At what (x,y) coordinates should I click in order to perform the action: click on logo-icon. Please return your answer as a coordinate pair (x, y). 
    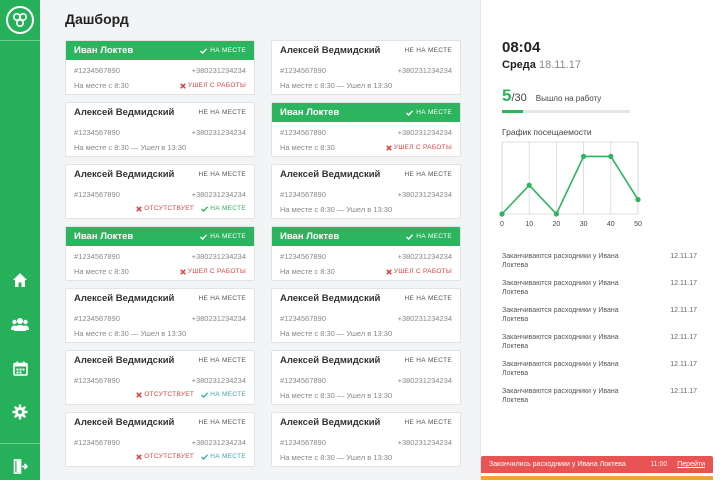
    Looking at the image, I should click on (20, 20).